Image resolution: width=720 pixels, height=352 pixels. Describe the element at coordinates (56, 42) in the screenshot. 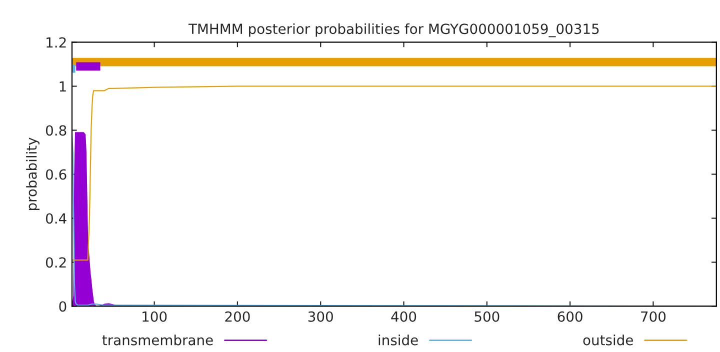

I see `y-tick-label: 1.2` at that location.